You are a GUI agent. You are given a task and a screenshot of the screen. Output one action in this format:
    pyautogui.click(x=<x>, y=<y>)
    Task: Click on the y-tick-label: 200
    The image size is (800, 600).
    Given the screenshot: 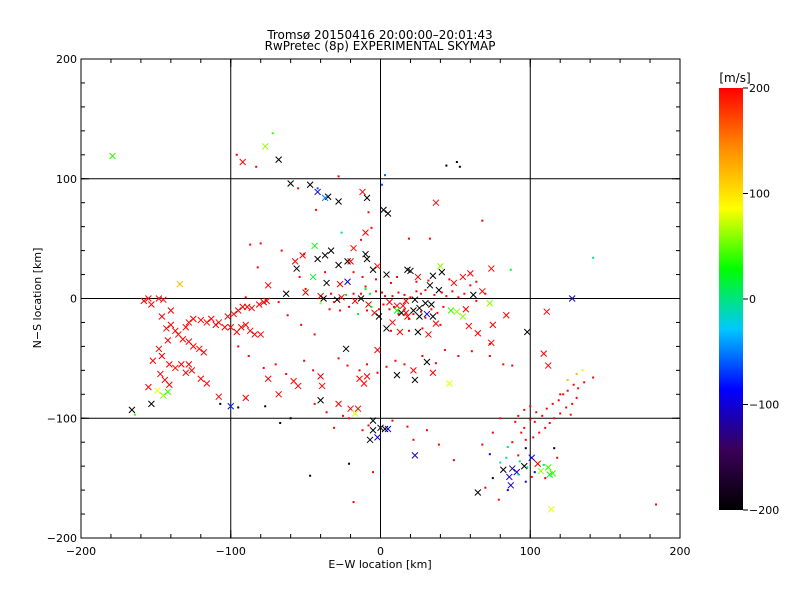 What is the action you would take?
    pyautogui.click(x=66, y=59)
    